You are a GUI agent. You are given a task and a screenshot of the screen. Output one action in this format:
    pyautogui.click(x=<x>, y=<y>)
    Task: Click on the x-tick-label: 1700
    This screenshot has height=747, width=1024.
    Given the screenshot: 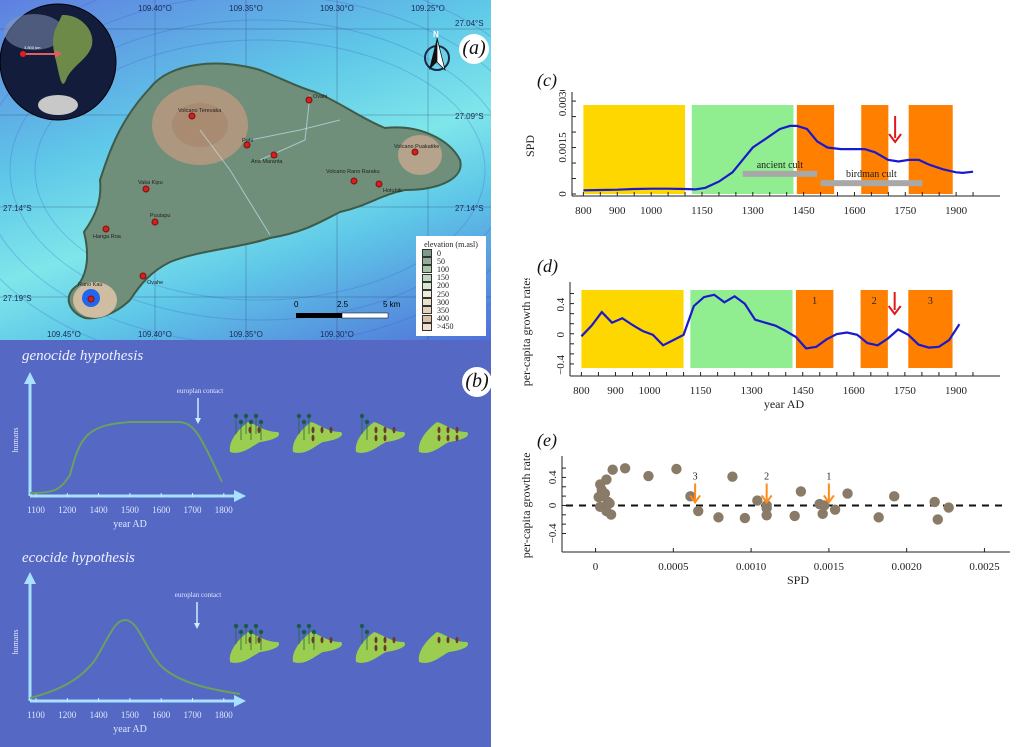 What is the action you would take?
    pyautogui.click(x=193, y=510)
    